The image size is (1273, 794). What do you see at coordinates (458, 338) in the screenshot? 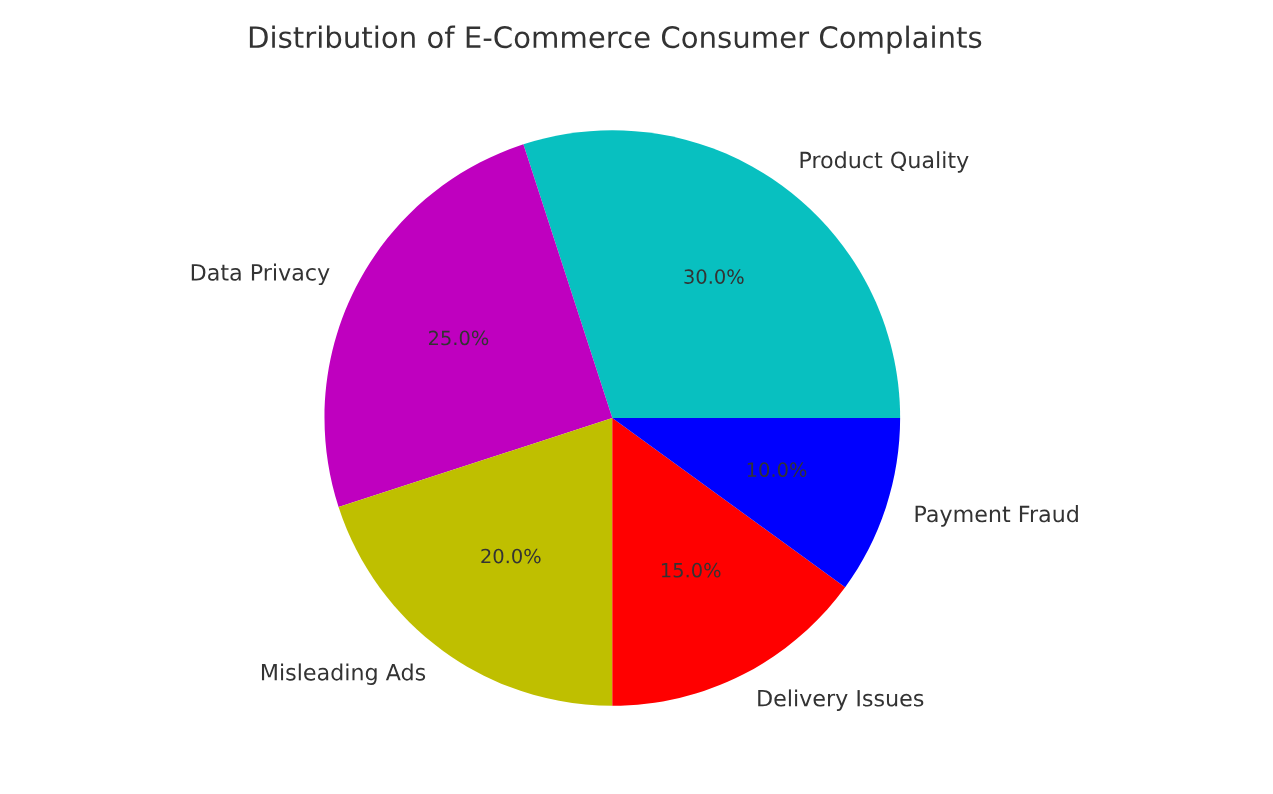
I see `data-label: 25.0%` at bounding box center [458, 338].